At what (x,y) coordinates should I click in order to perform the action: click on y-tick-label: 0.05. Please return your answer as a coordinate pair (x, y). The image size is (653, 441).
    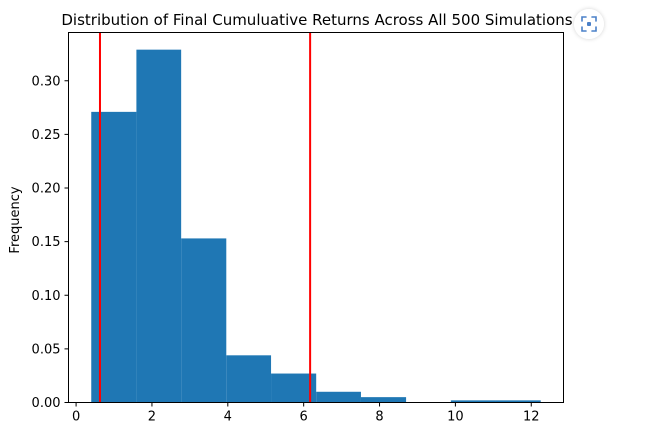
    Looking at the image, I should click on (46, 349).